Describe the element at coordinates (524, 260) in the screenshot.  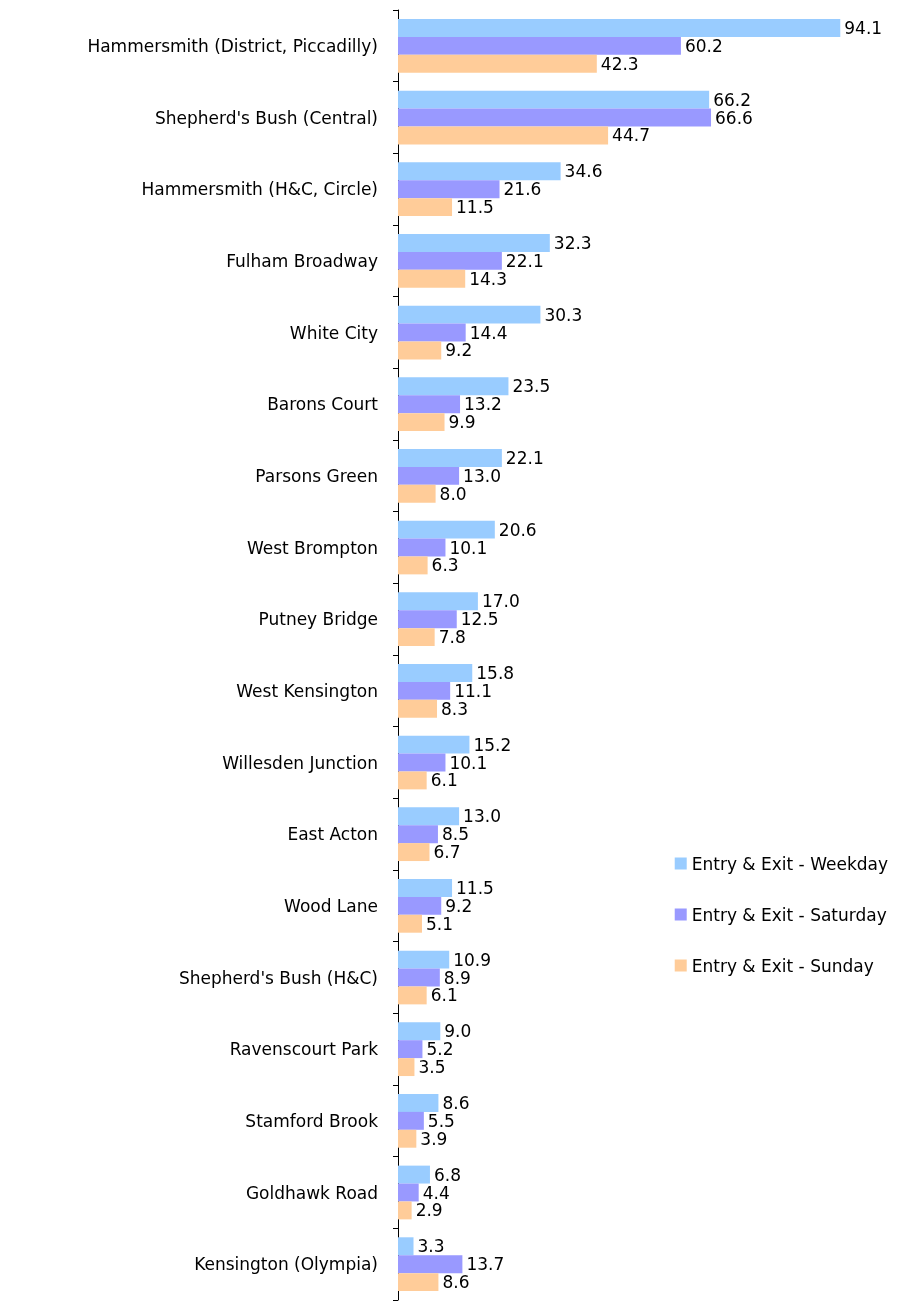
I see `data-label: 22.1` at that location.